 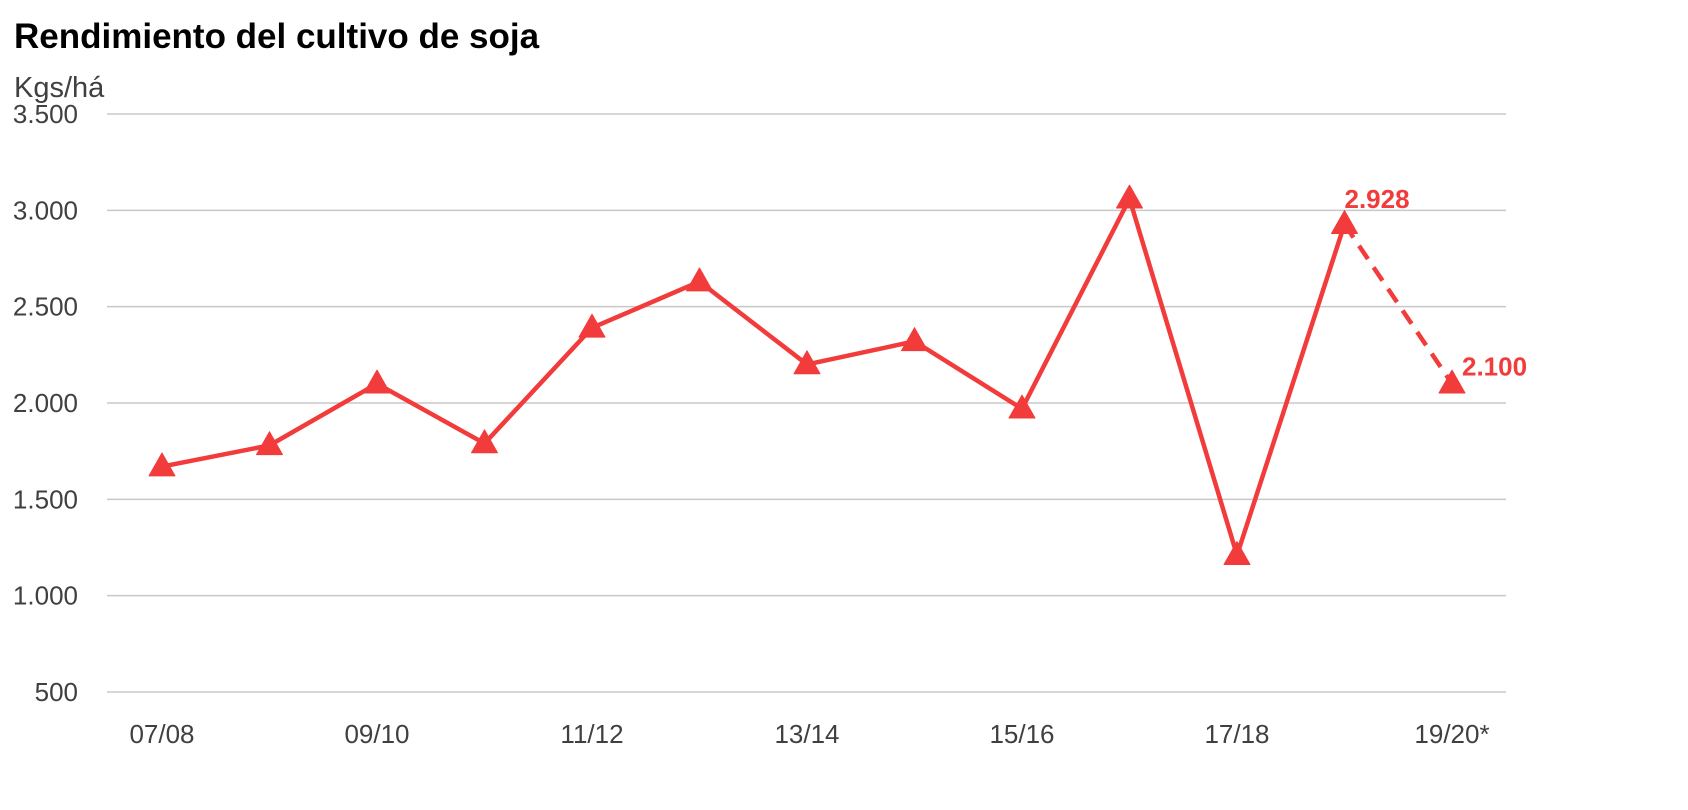 I want to click on y-tick-label: 2.500, so click(x=45, y=307).